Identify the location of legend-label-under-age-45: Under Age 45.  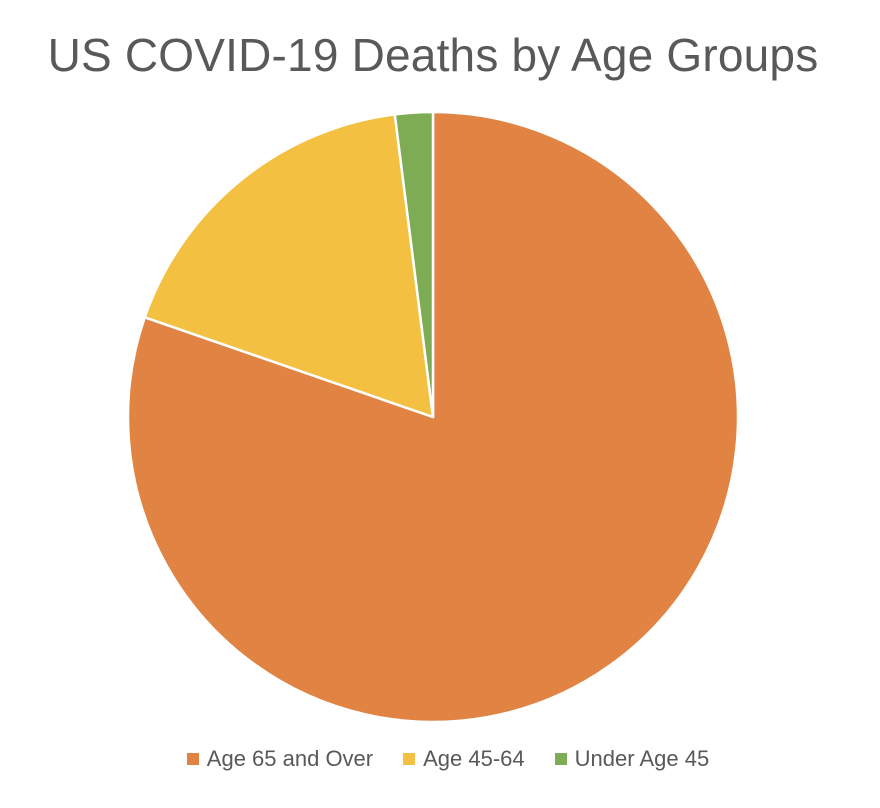
(642, 758).